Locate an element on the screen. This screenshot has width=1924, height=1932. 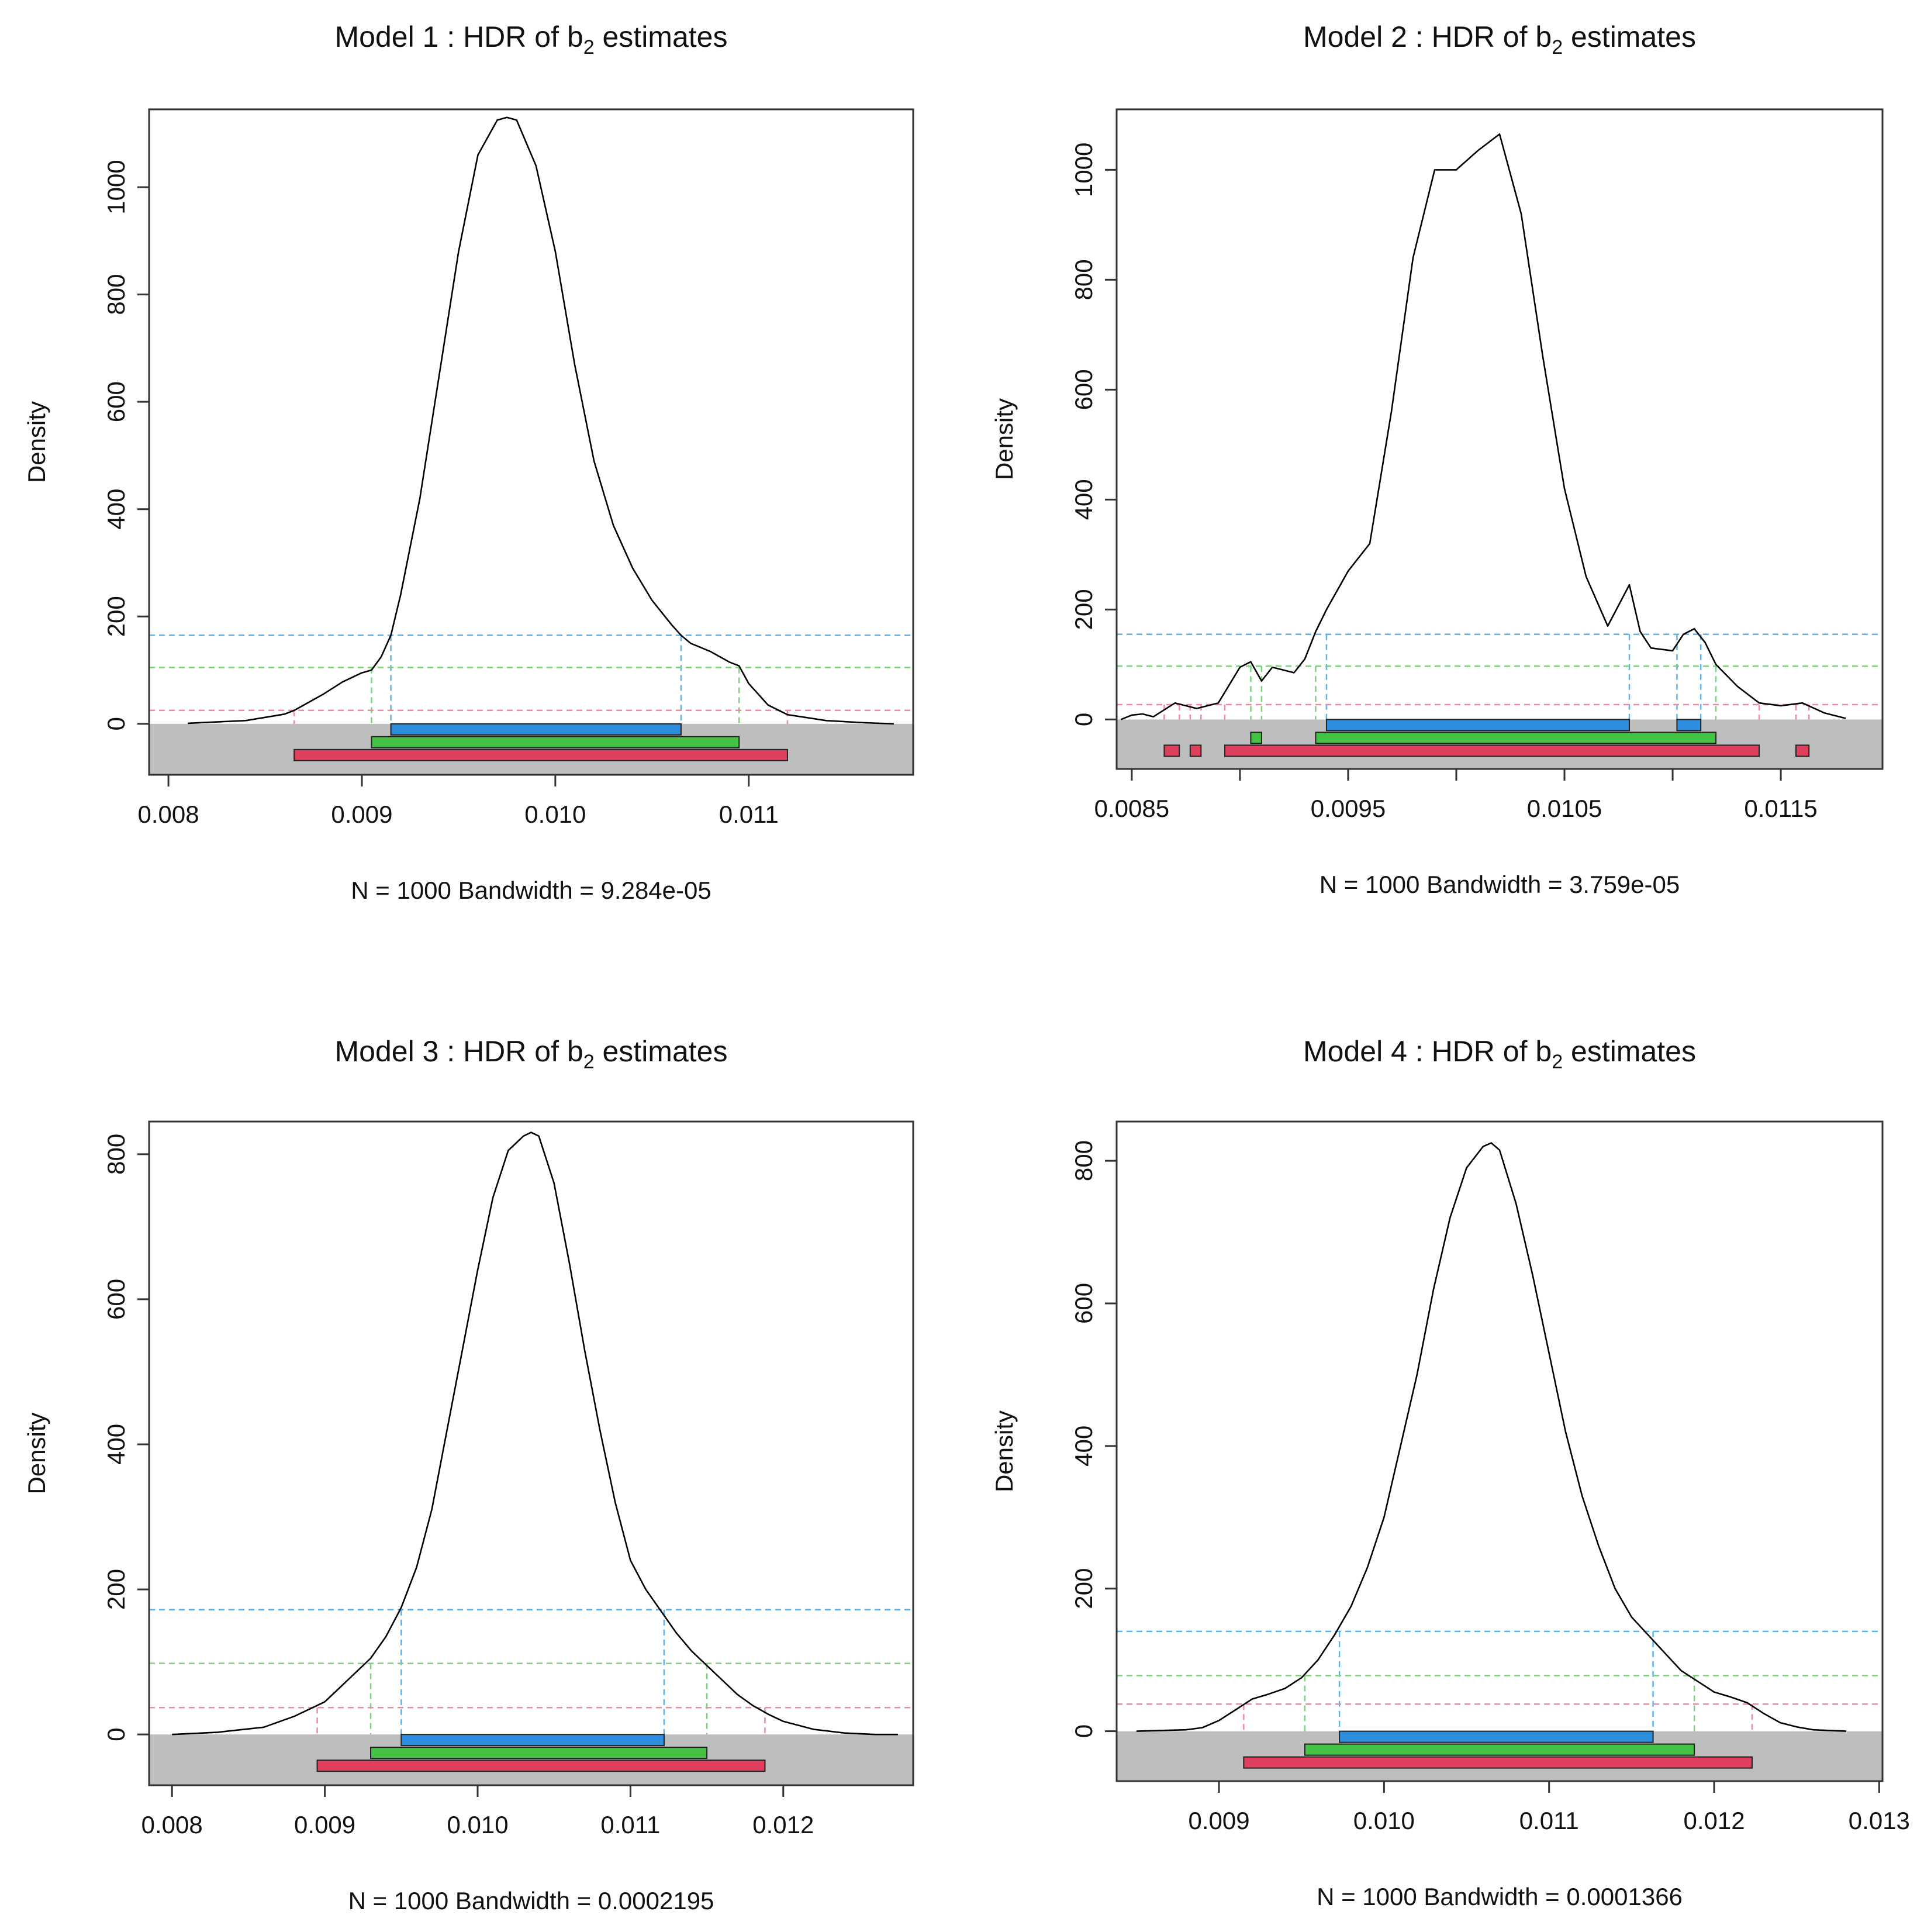
chart-title-main: Model 3 : HDR of b is located at coordinates (459, 1051).